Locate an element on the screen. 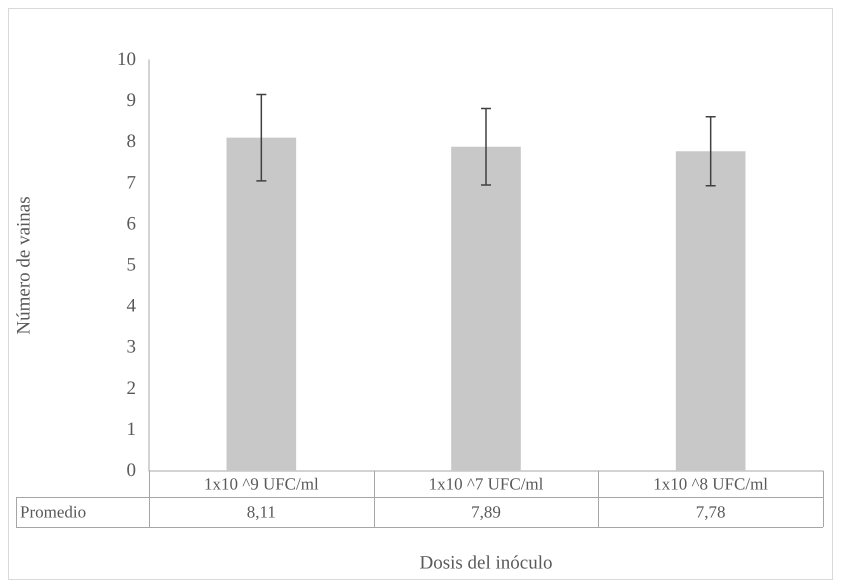 The height and width of the screenshot is (588, 841). y-tick-label: 9 is located at coordinates (131, 101).